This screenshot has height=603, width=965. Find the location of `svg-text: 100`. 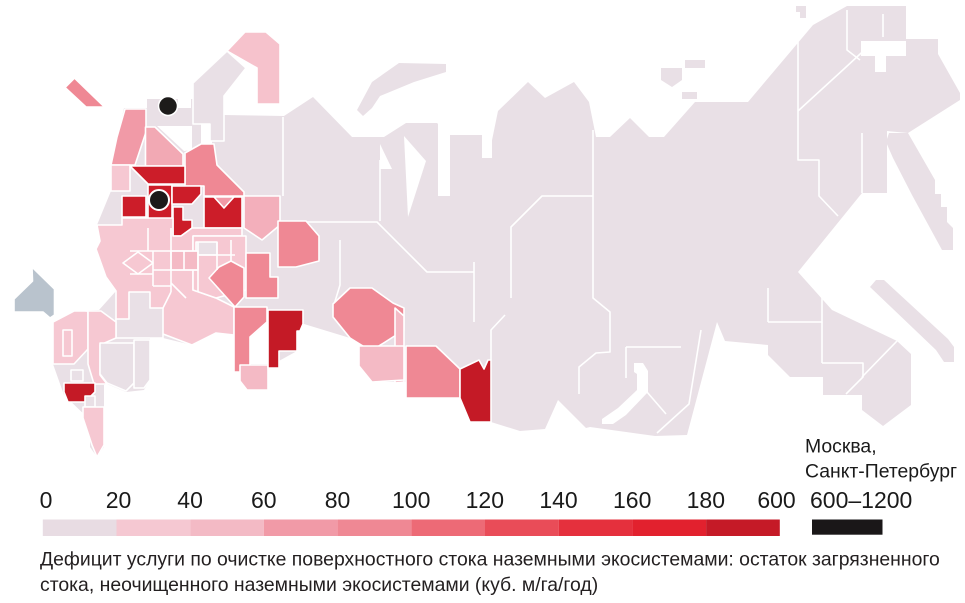

svg-text: 100 is located at coordinates (411, 500).